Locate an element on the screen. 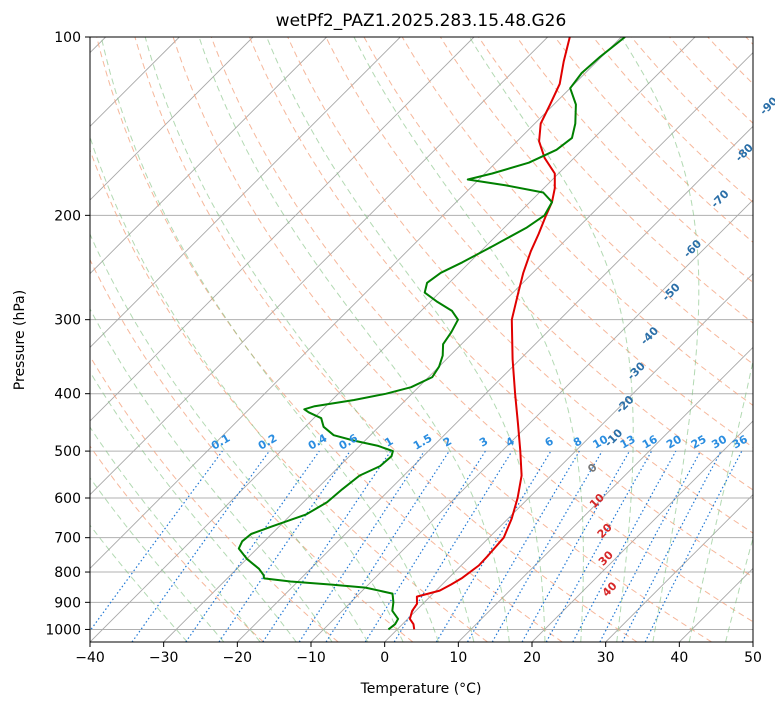 Image resolution: width=775 pixels, height=708 pixels. chart-title: wetPf2_PAZ1.2025.283.15.48.G26 is located at coordinates (421, 21).